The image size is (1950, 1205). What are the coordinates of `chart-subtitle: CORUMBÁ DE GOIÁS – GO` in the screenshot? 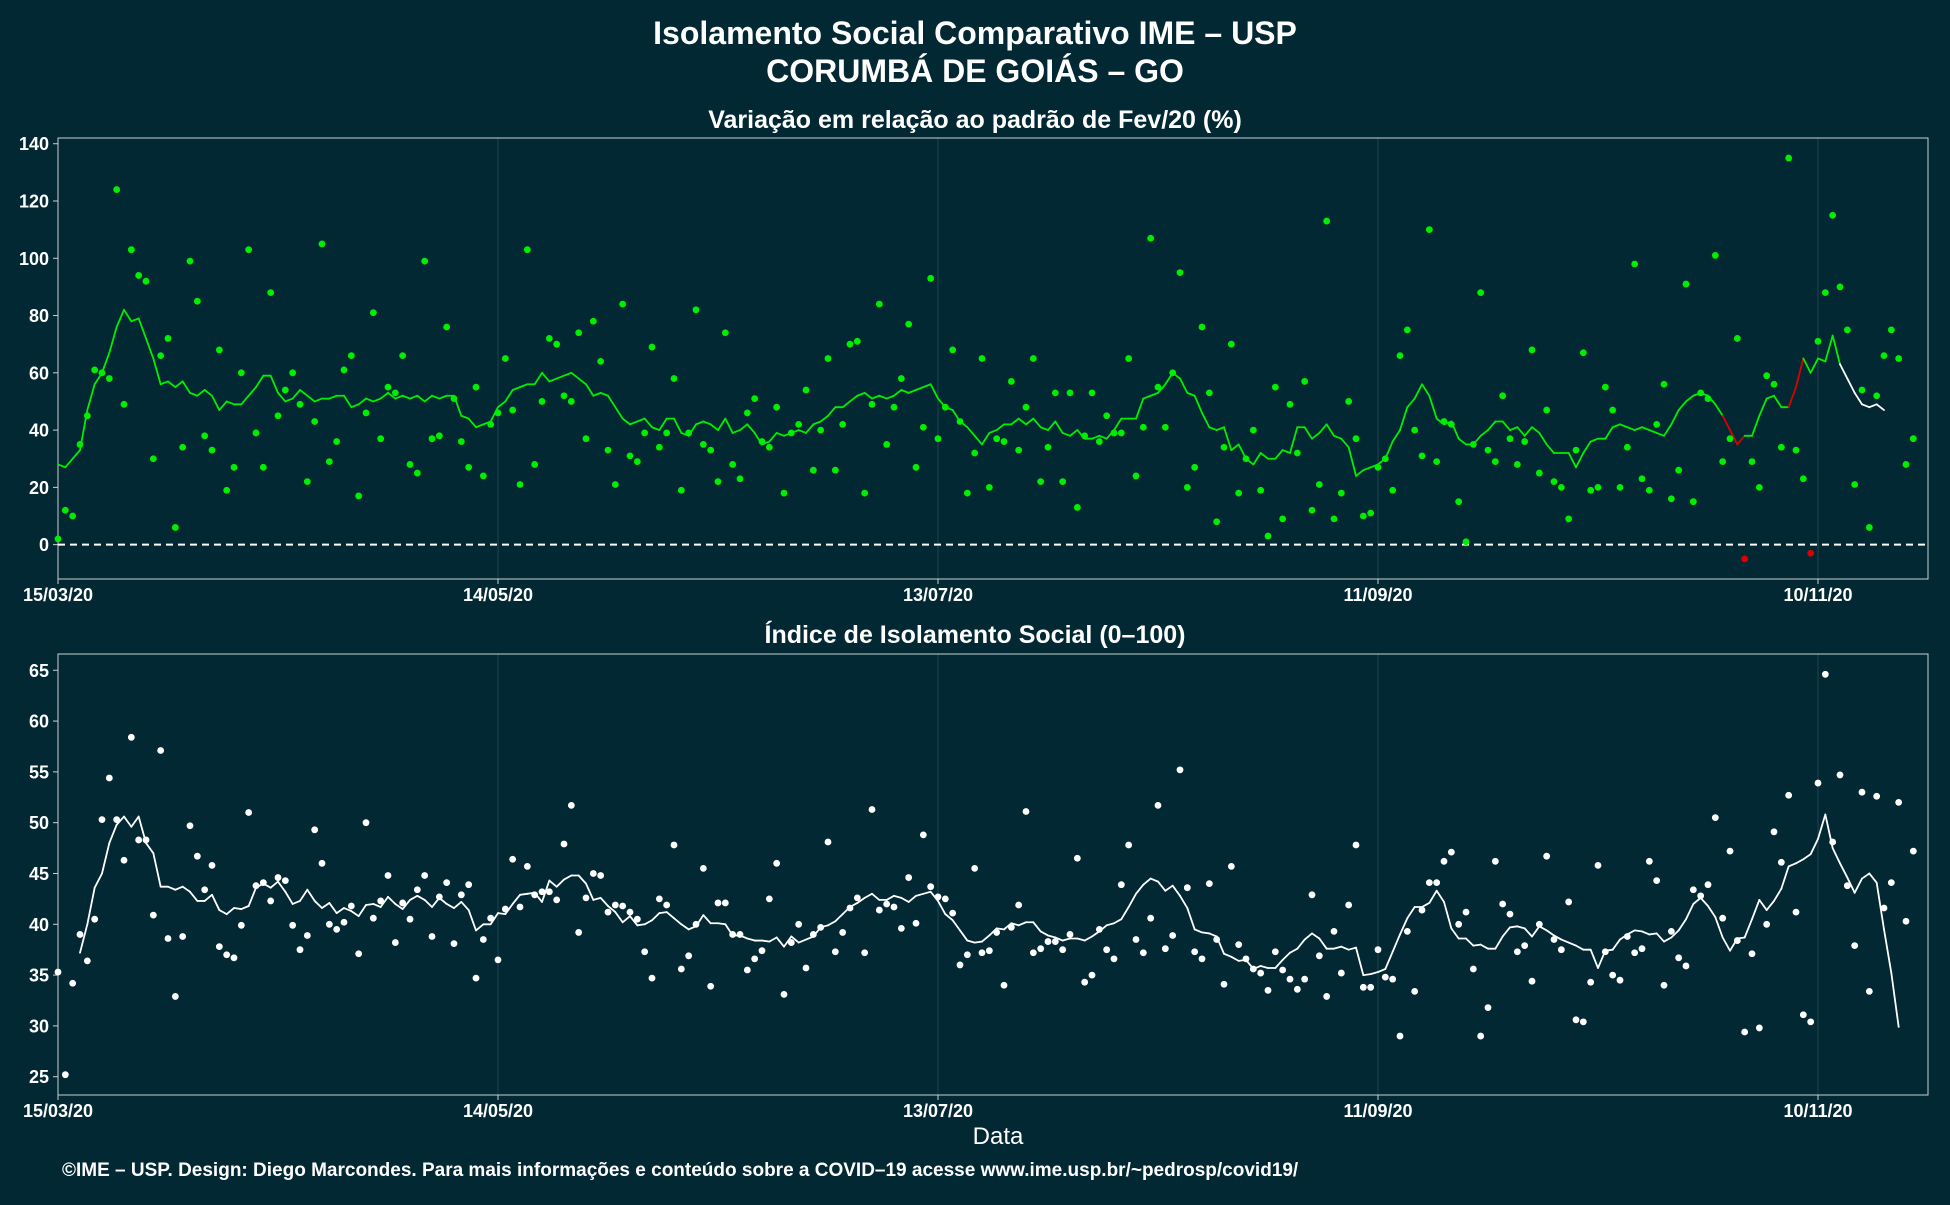 It's located at (975, 71).